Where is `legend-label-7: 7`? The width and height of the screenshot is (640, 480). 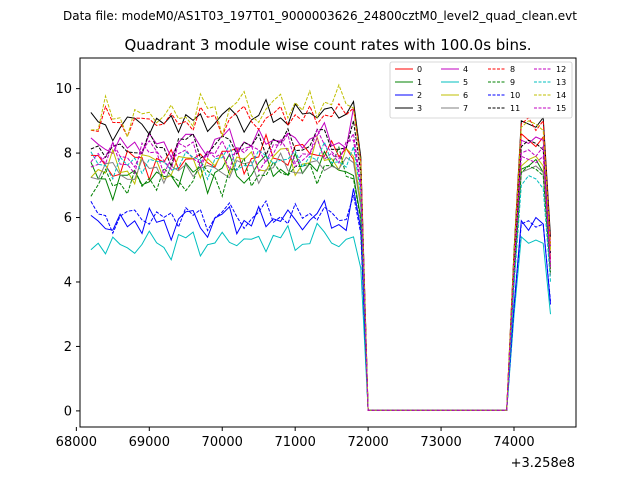
legend-label-7: 7 is located at coordinates (465, 108).